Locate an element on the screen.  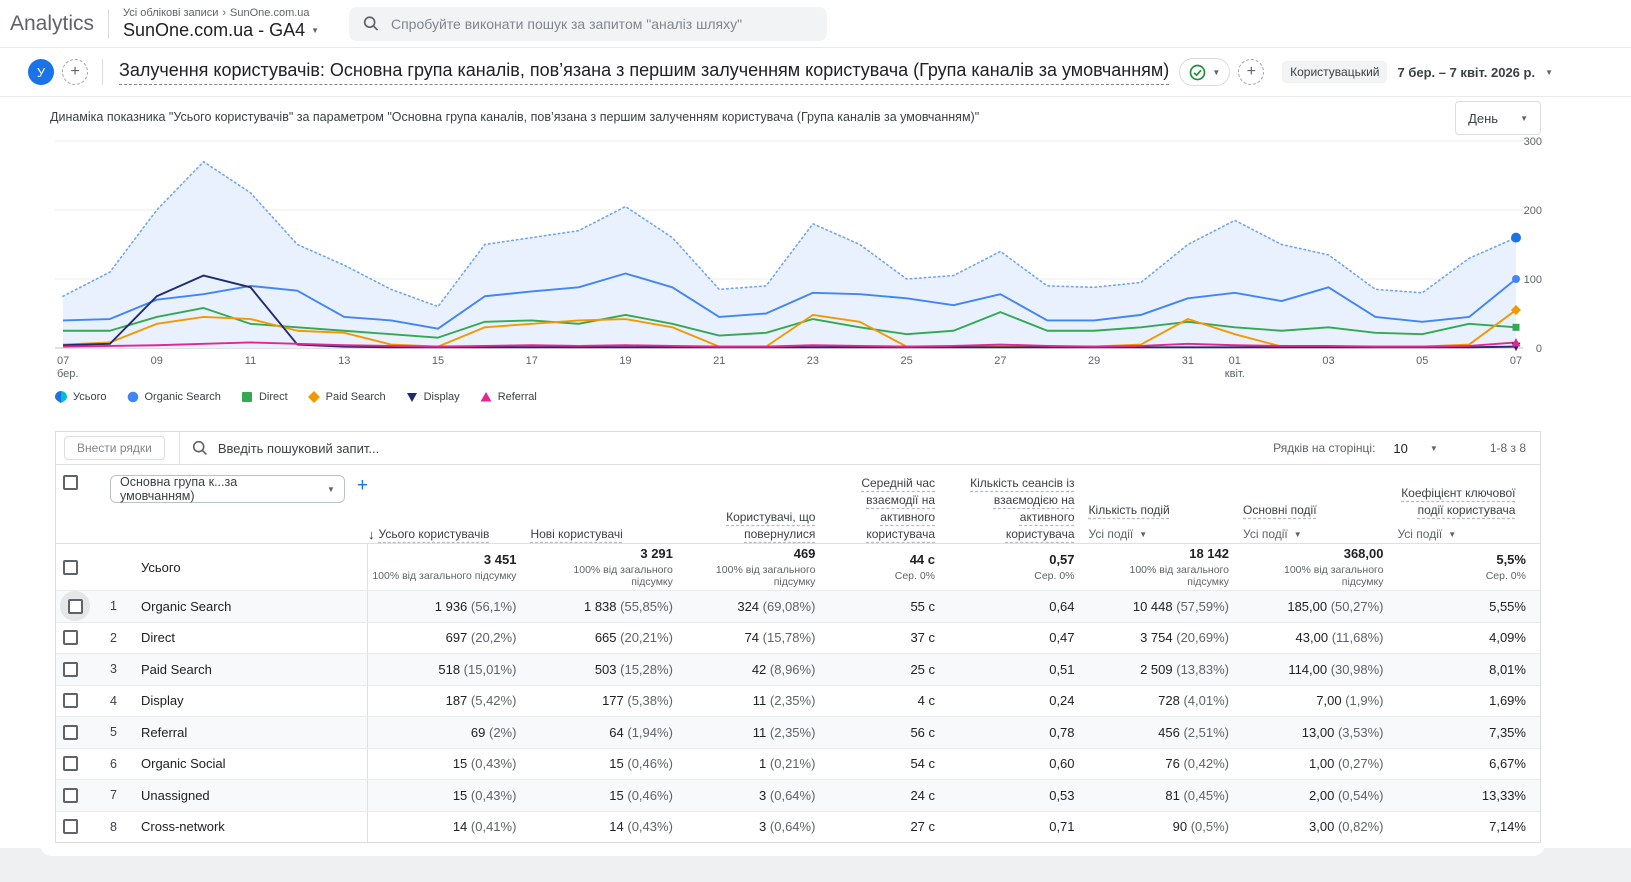
global-search is located at coordinates (588, 23).